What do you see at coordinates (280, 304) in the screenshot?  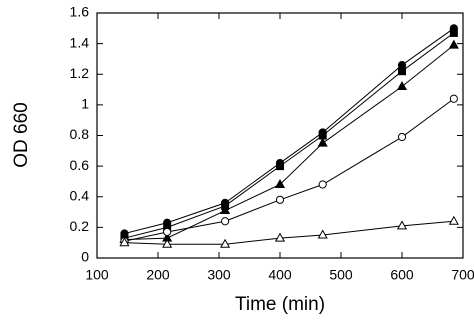 I see `x-axis-label: Time (min)` at bounding box center [280, 304].